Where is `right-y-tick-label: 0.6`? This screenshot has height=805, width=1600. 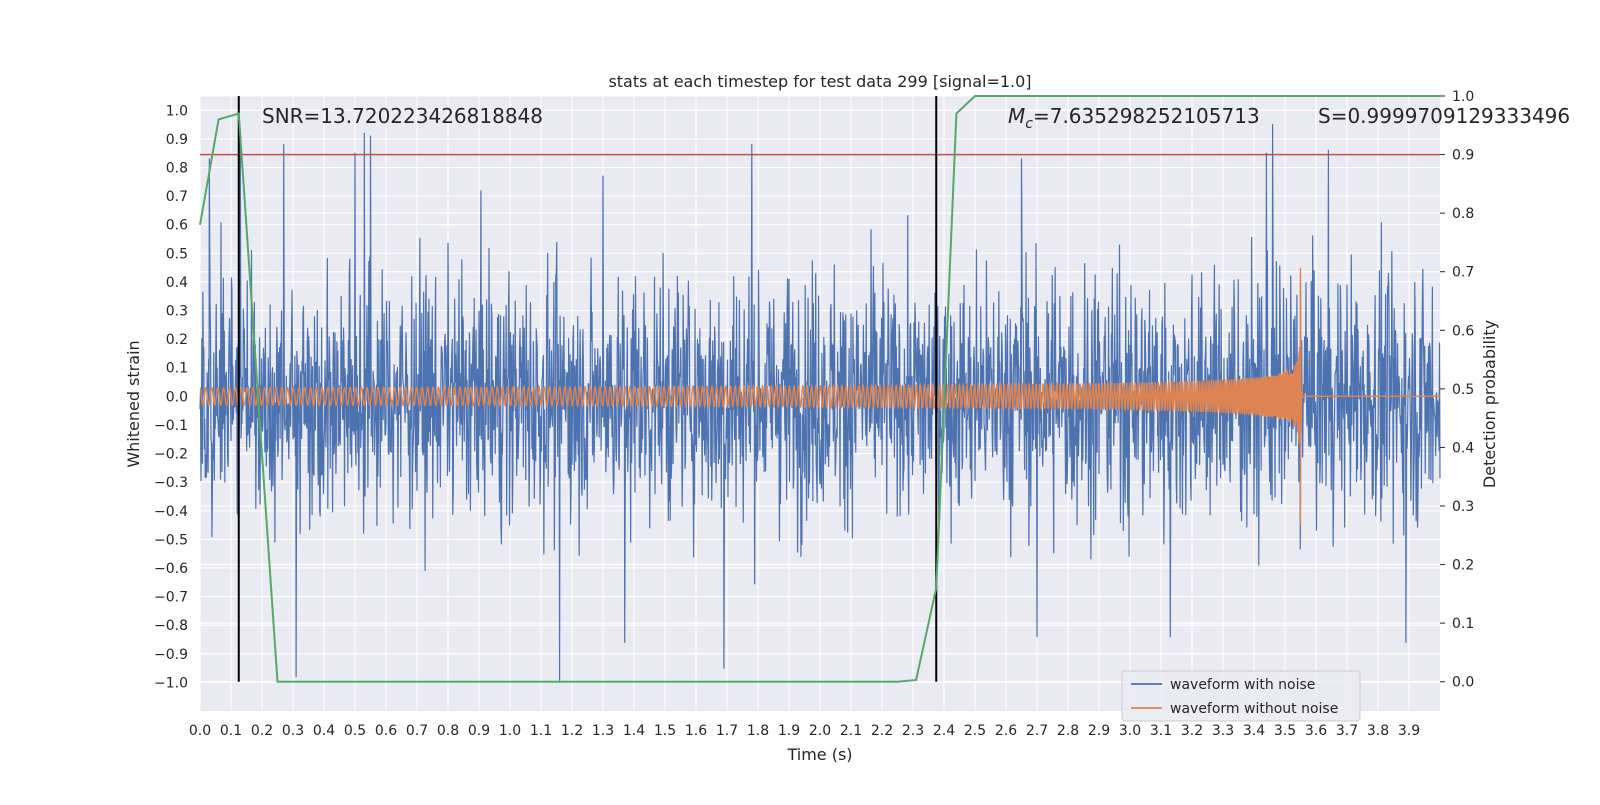
right-y-tick-label: 0.6 is located at coordinates (1463, 331).